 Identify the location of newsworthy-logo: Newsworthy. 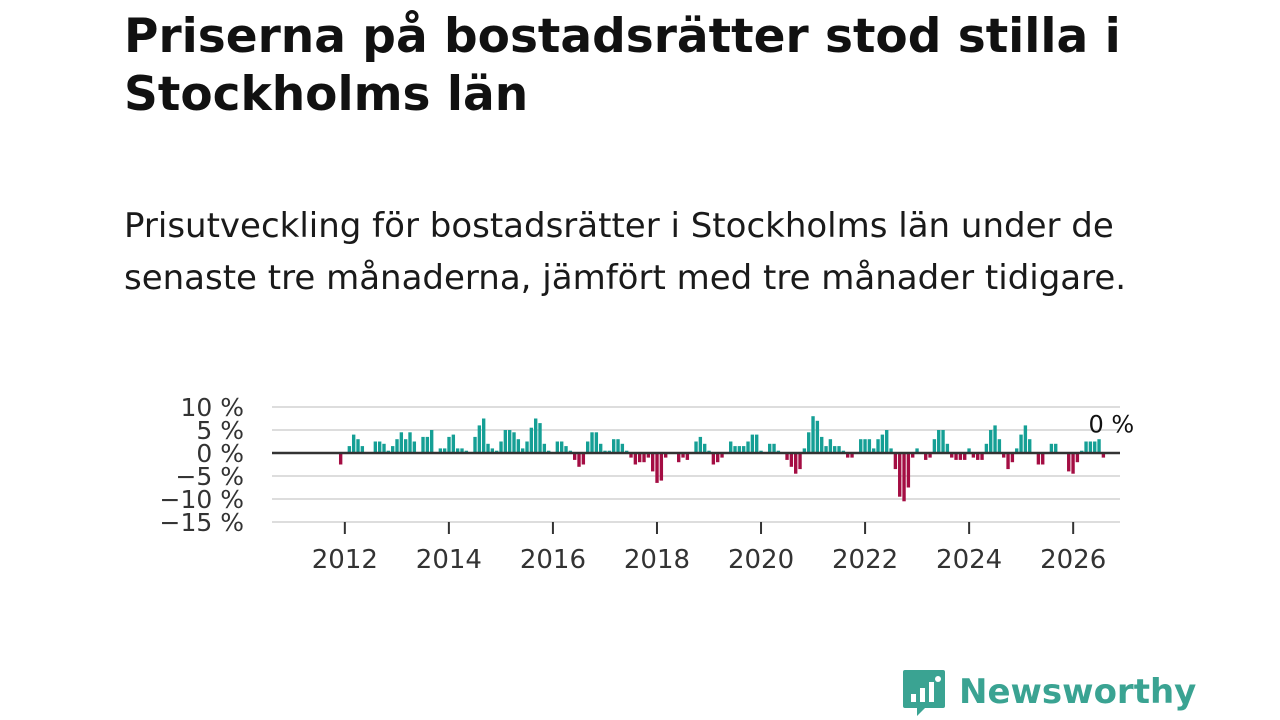
(1049, 693).